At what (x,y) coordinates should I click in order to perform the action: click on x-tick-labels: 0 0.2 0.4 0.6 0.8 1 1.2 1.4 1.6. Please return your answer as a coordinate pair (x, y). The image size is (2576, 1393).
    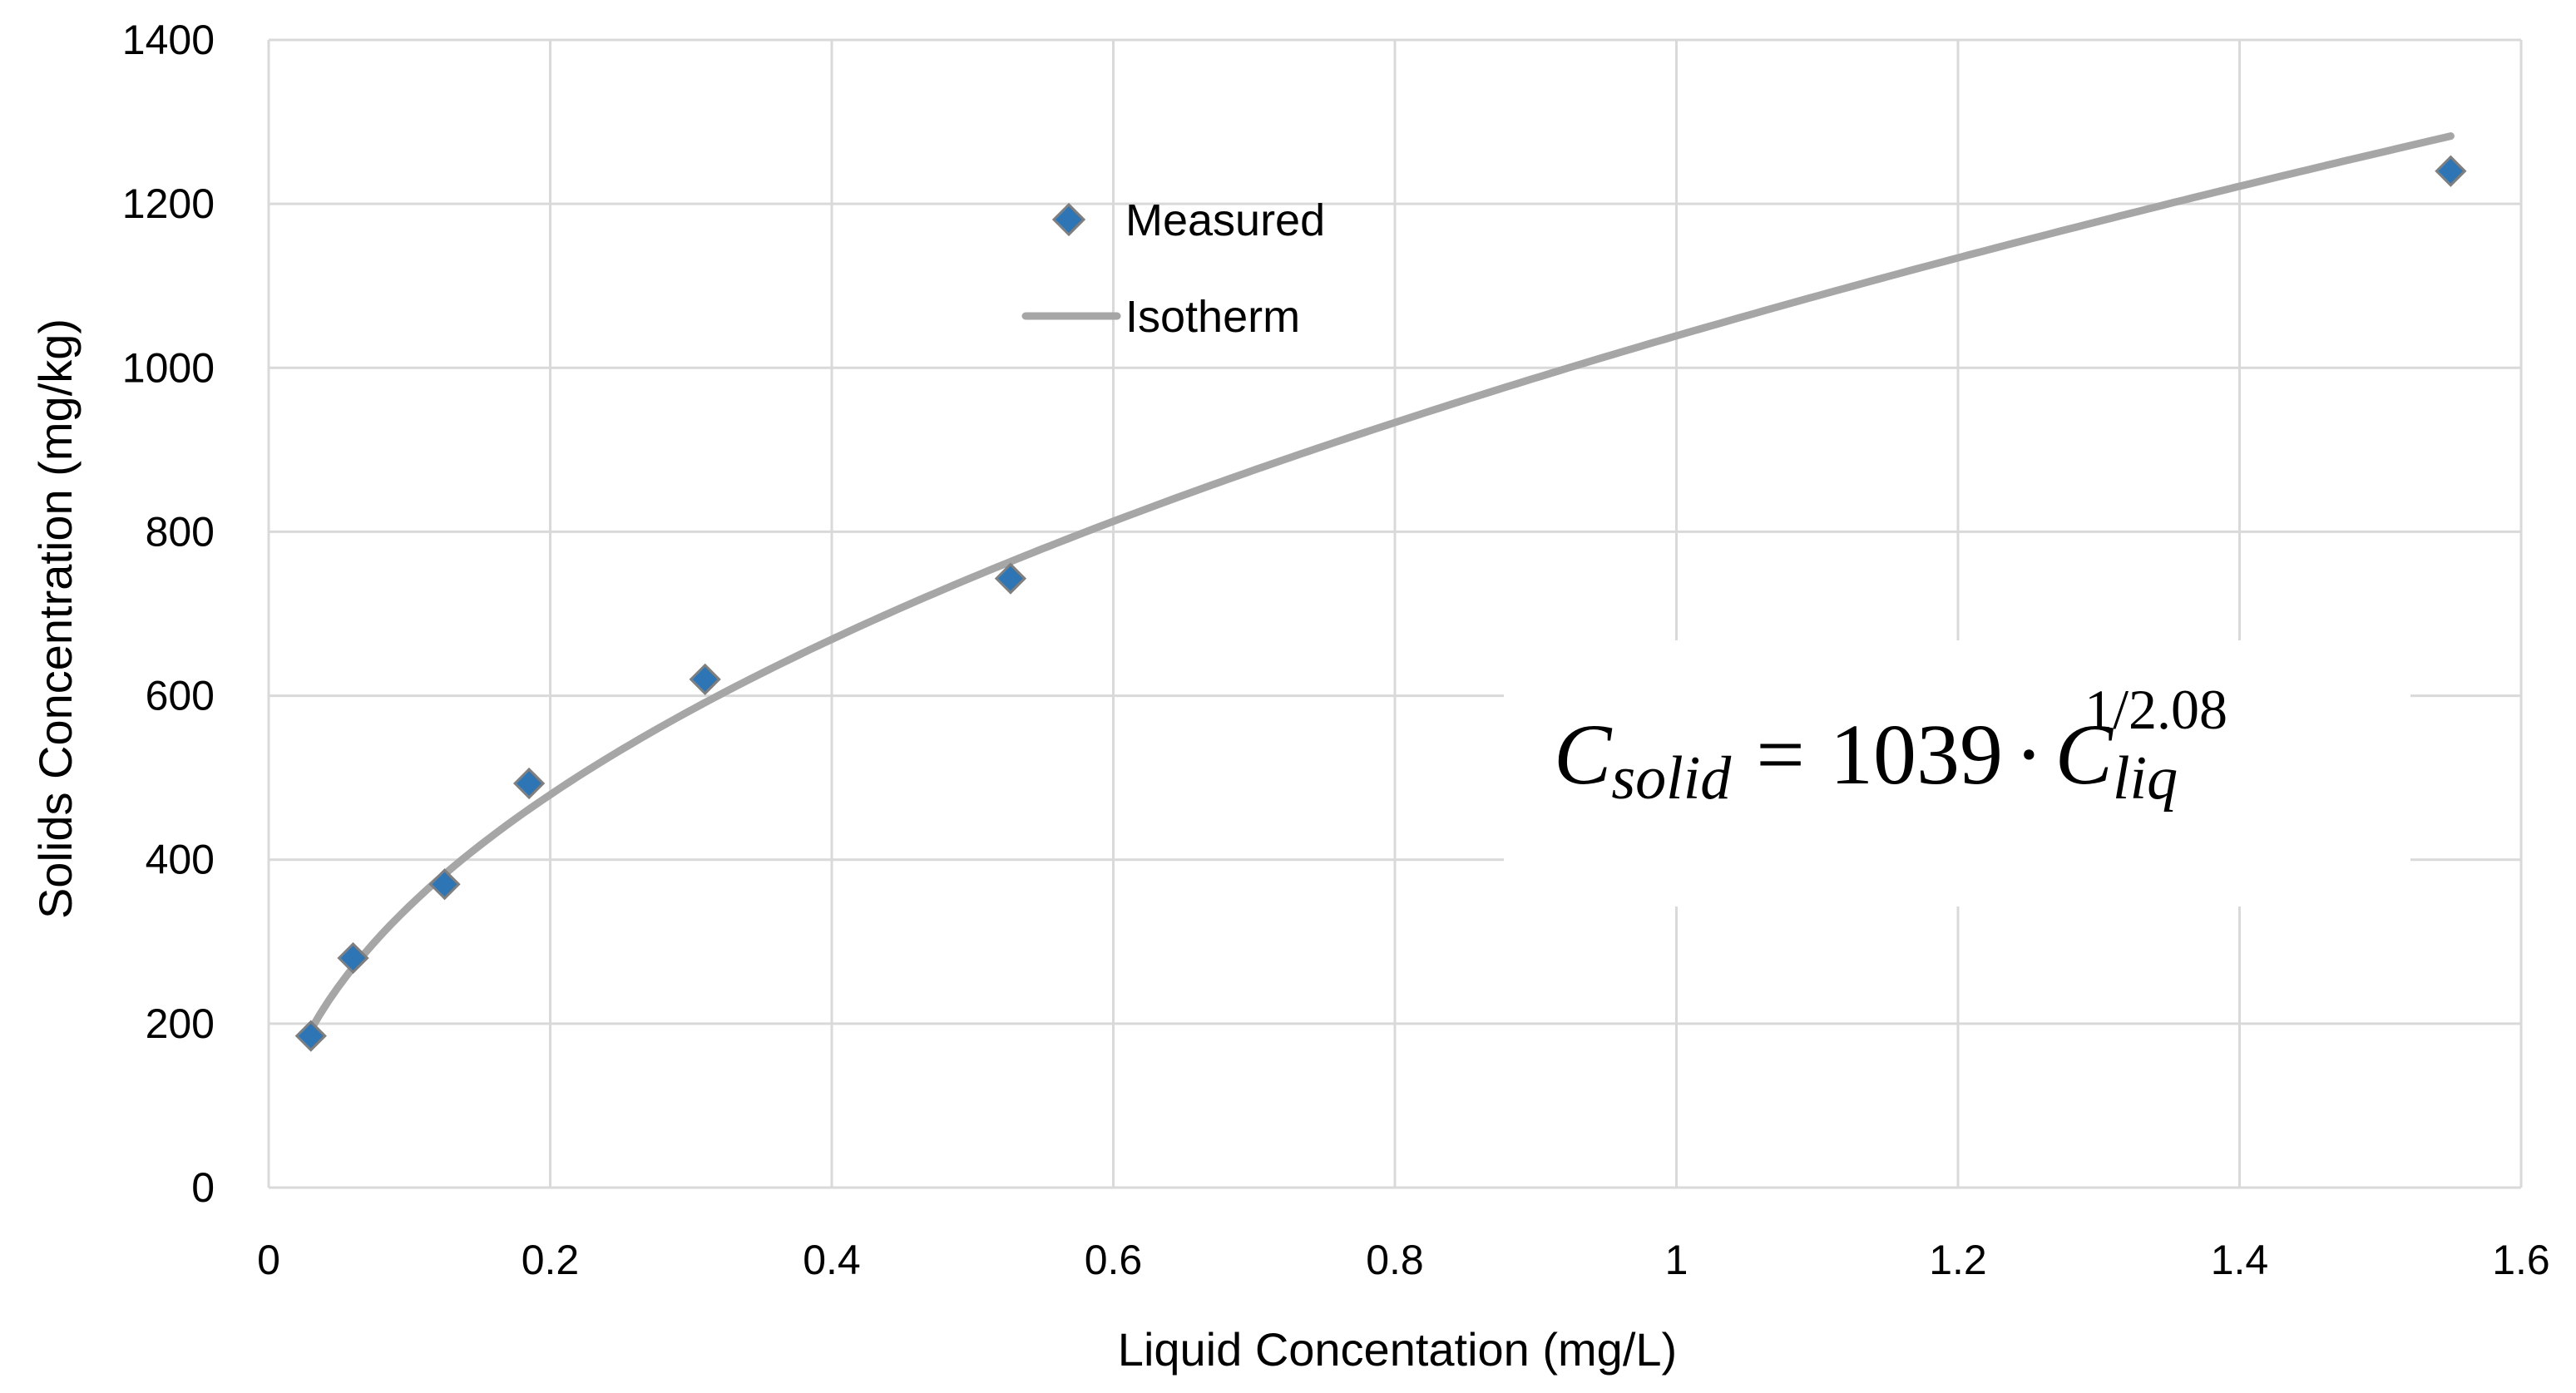
    Looking at the image, I should click on (1403, 1260).